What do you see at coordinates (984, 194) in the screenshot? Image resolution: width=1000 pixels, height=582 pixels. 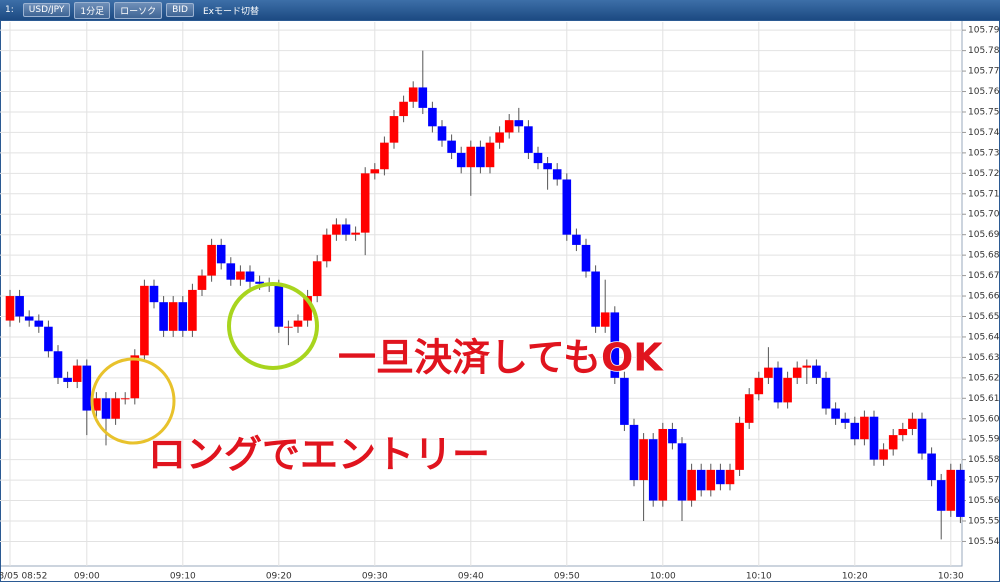 I see `y-tick-label: 105.710` at bounding box center [984, 194].